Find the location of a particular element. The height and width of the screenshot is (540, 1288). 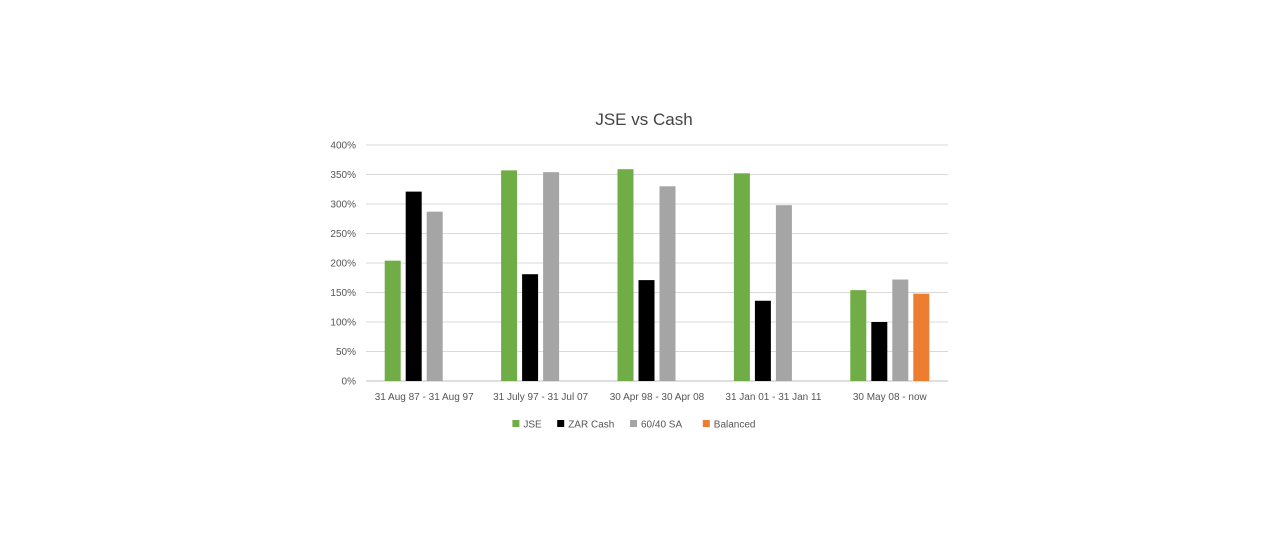

legend-swatch-balanced is located at coordinates (706, 423).